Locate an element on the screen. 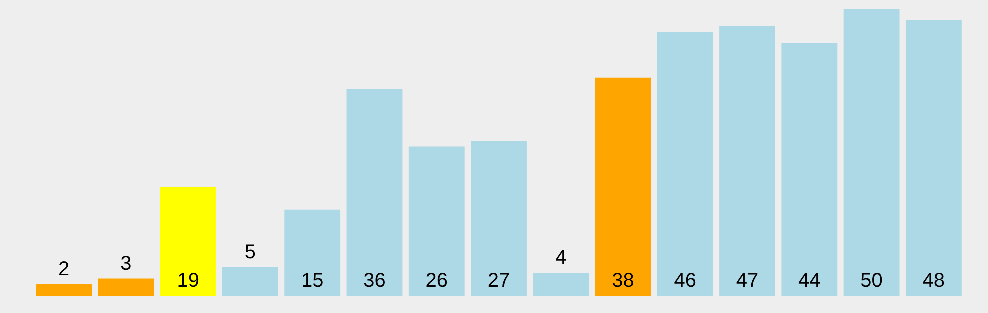 The height and width of the screenshot is (313, 988). data-label: 3 is located at coordinates (126, 263).